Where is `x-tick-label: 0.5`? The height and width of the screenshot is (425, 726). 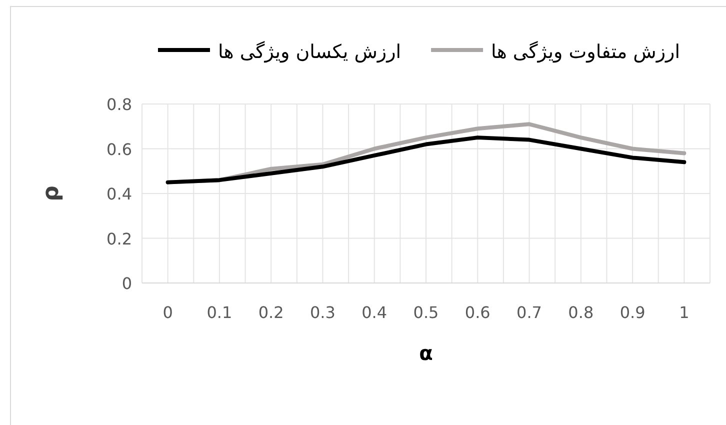 x-tick-label: 0.5 is located at coordinates (426, 312).